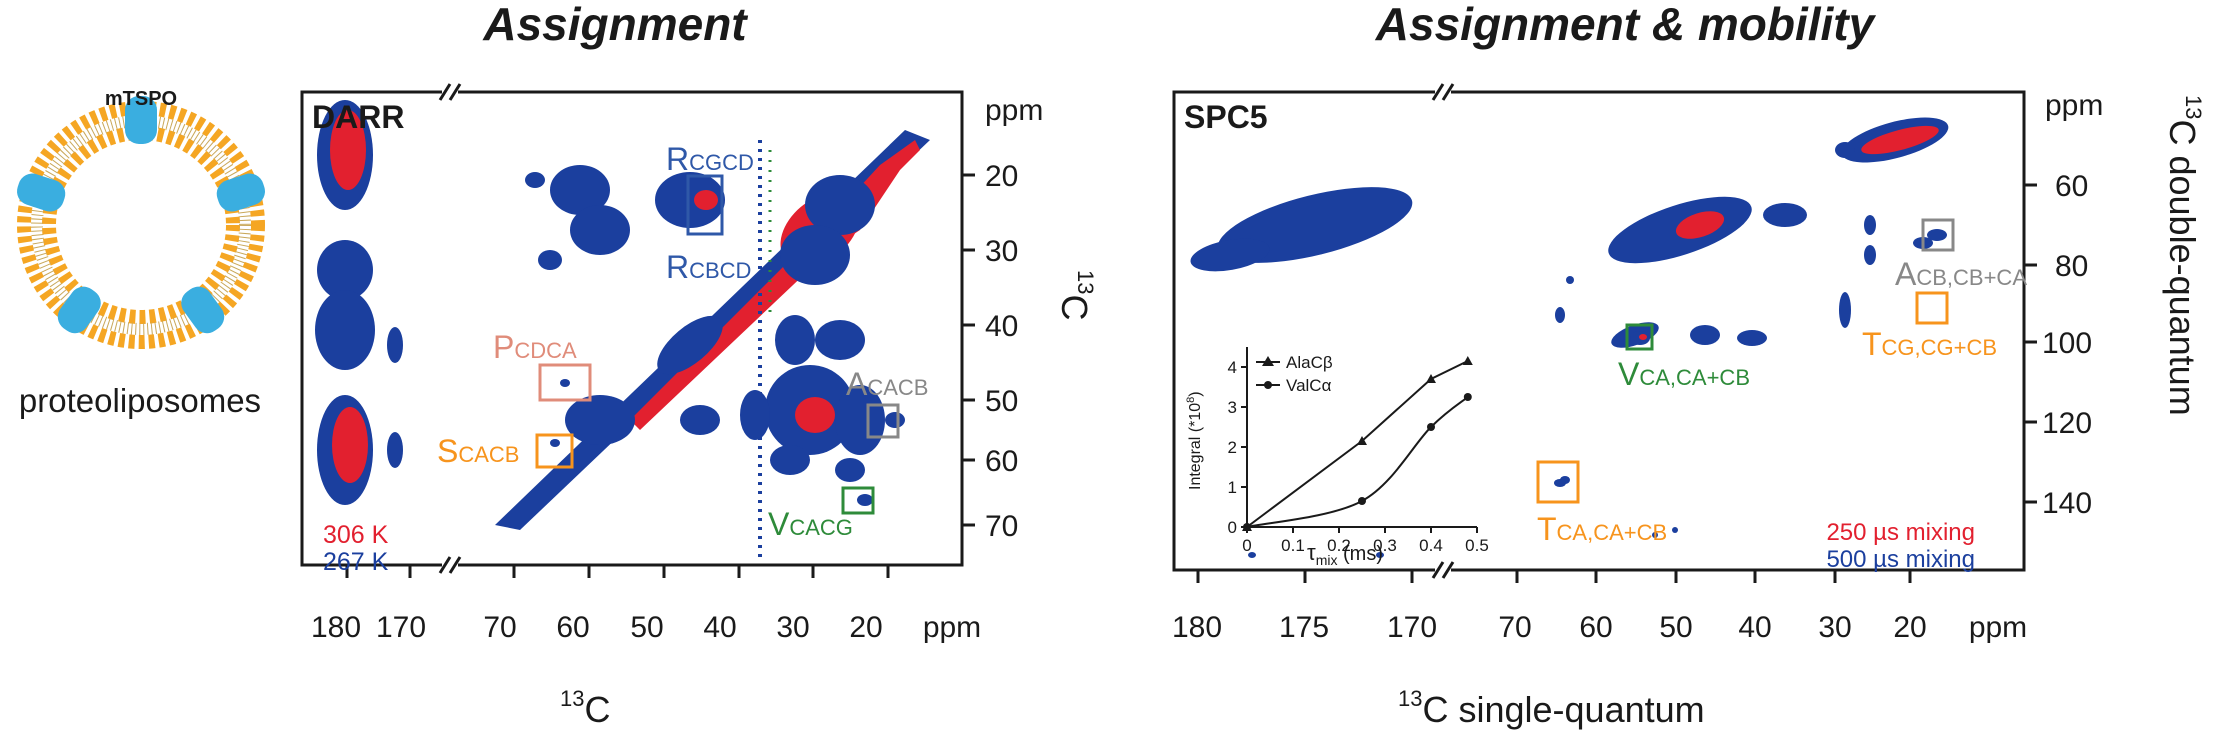 The image size is (2213, 735). I want to click on spc5-x-tick: 180, so click(1197, 627).